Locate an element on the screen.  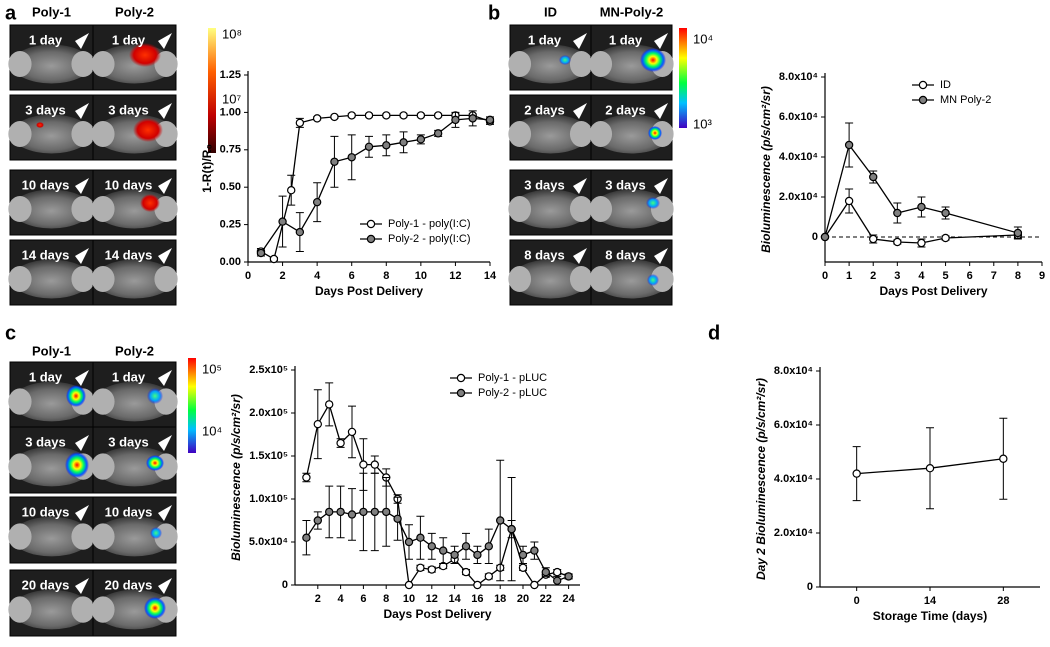
mouse-image: 2 days is located at coordinates (631, 127).